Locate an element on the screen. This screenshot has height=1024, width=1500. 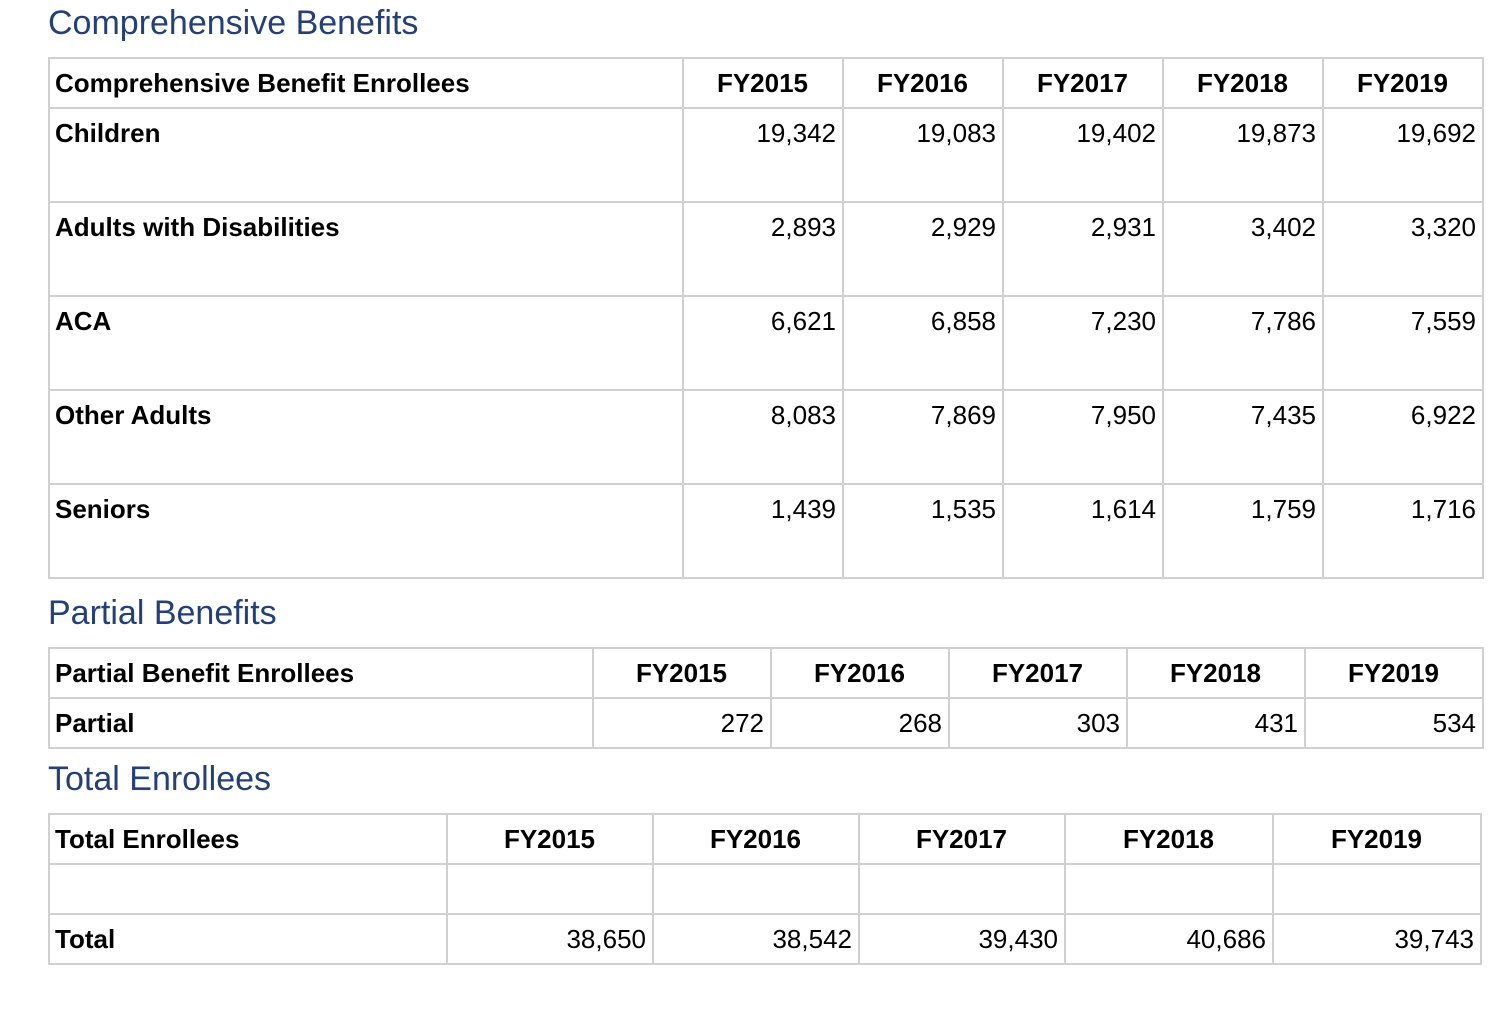
table-cell: 1,759 is located at coordinates (1243, 531).